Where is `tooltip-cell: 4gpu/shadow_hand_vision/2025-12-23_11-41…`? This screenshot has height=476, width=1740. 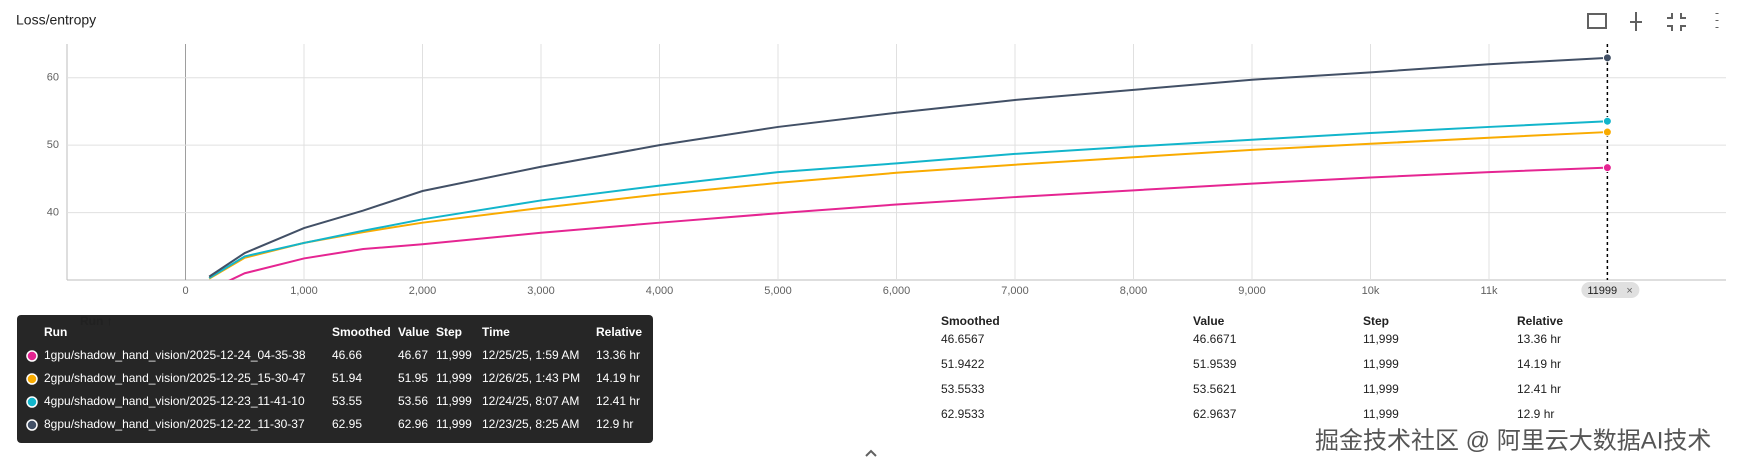 tooltip-cell: 4gpu/shadow_hand_vision/2025-12-23_11-41… is located at coordinates (174, 401).